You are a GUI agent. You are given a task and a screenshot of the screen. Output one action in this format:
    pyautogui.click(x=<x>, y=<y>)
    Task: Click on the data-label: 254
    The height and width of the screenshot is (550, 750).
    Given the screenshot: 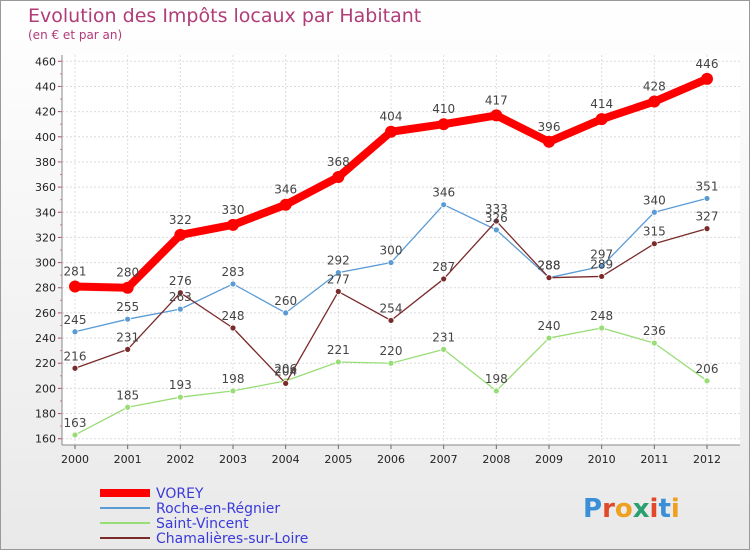 What is the action you would take?
    pyautogui.click(x=391, y=308)
    